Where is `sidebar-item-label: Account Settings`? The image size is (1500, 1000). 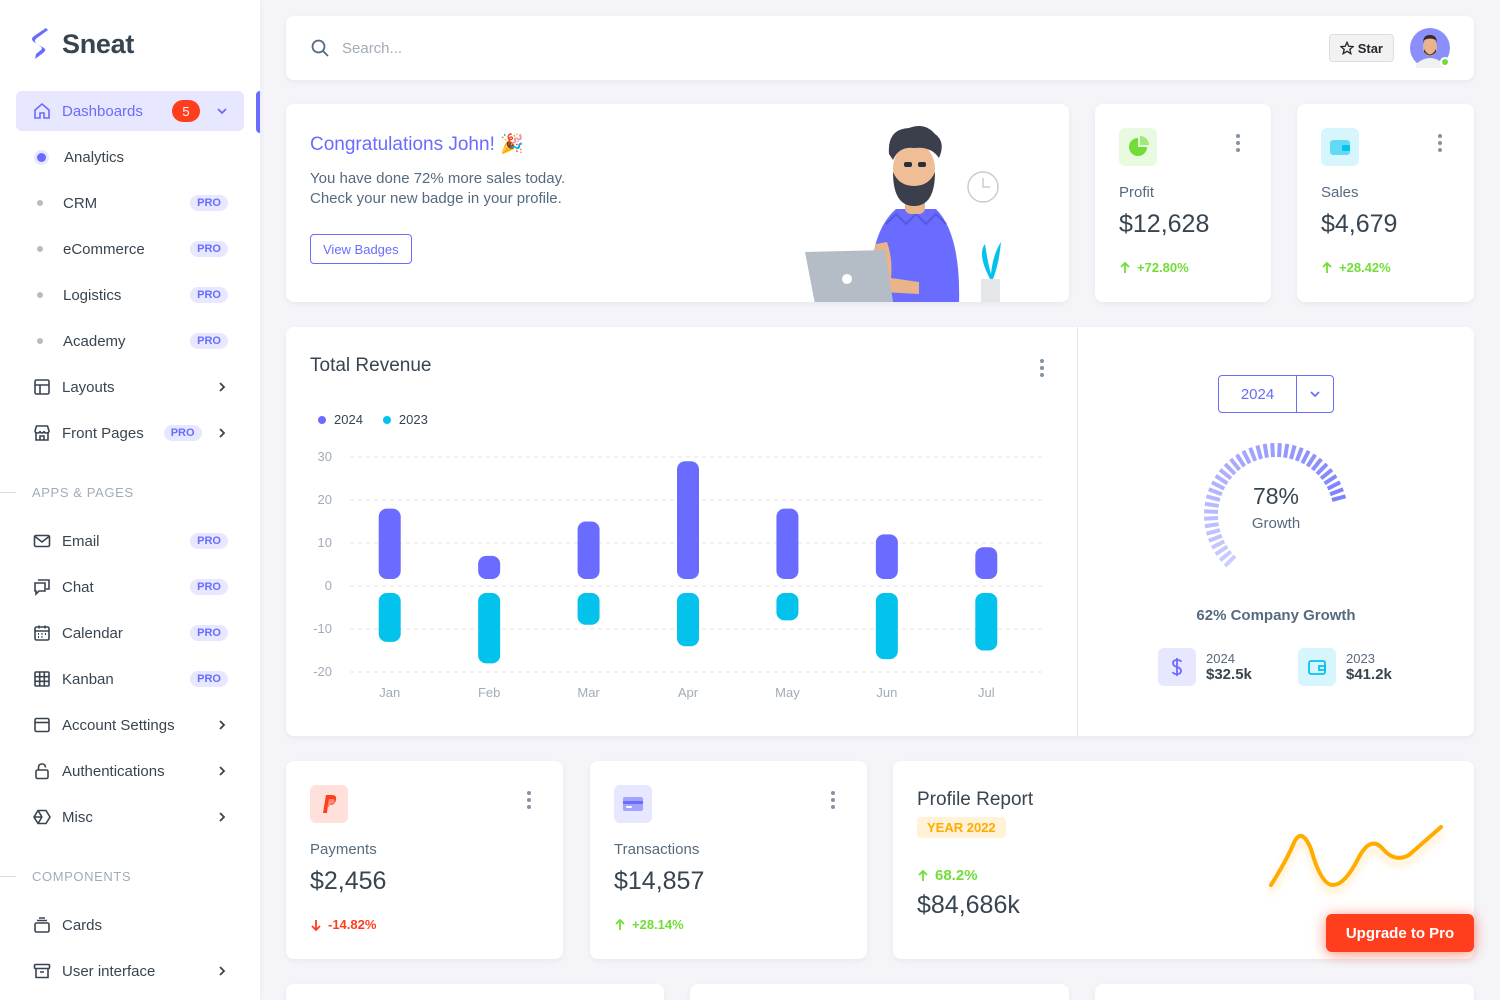 sidebar-item-label: Account Settings is located at coordinates (118, 725).